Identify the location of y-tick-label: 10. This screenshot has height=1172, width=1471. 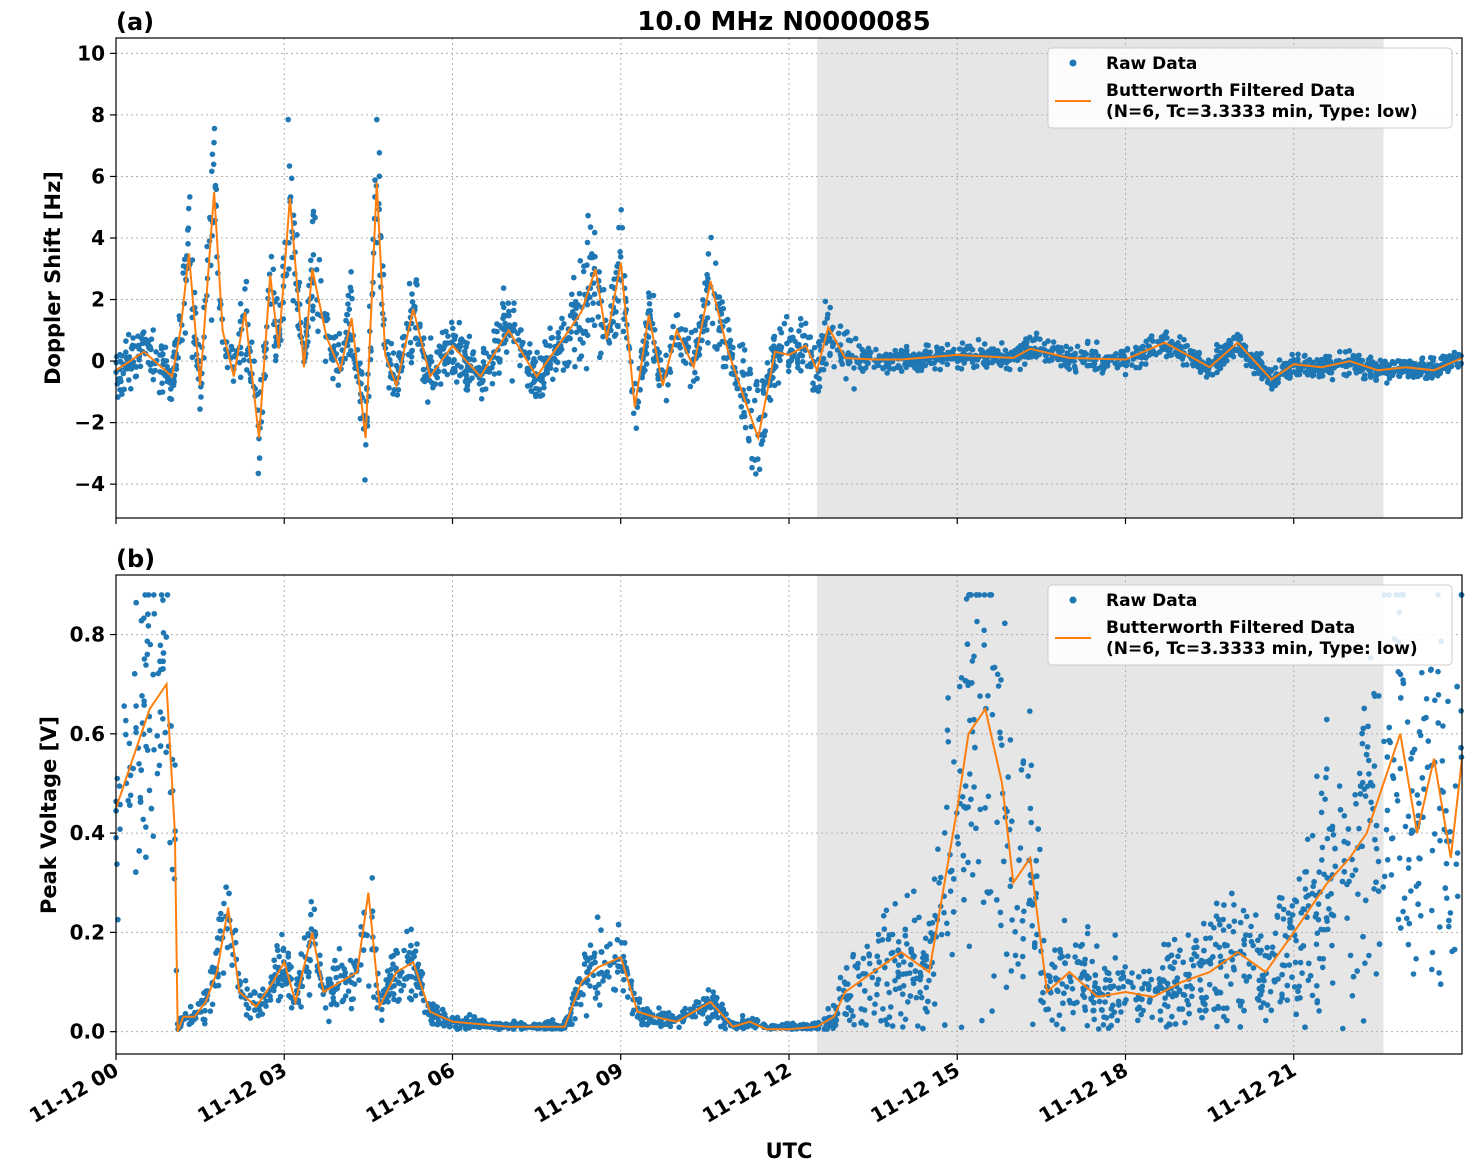
(91, 53).